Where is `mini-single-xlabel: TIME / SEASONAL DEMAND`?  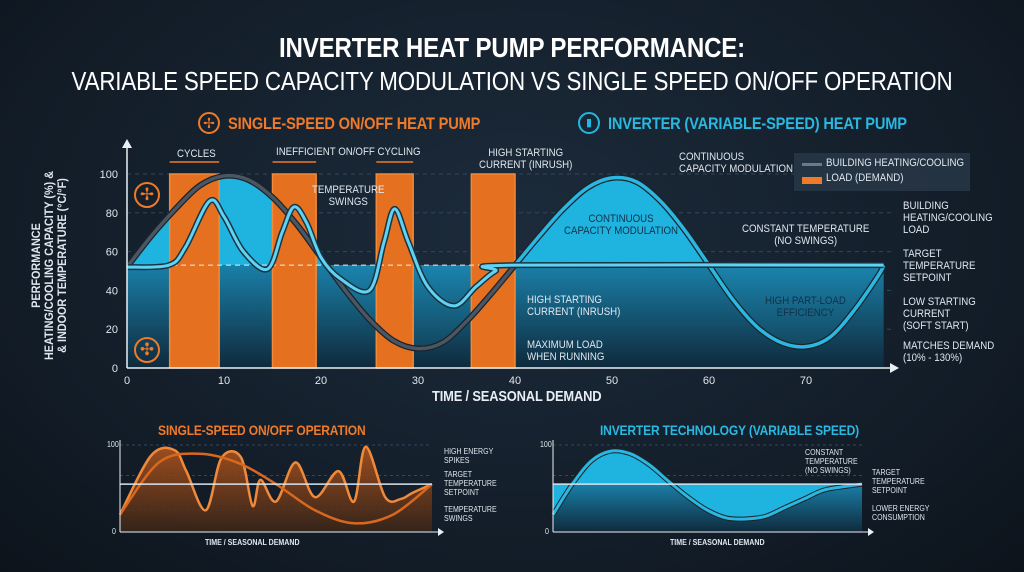 mini-single-xlabel: TIME / SEASONAL DEMAND is located at coordinates (252, 542).